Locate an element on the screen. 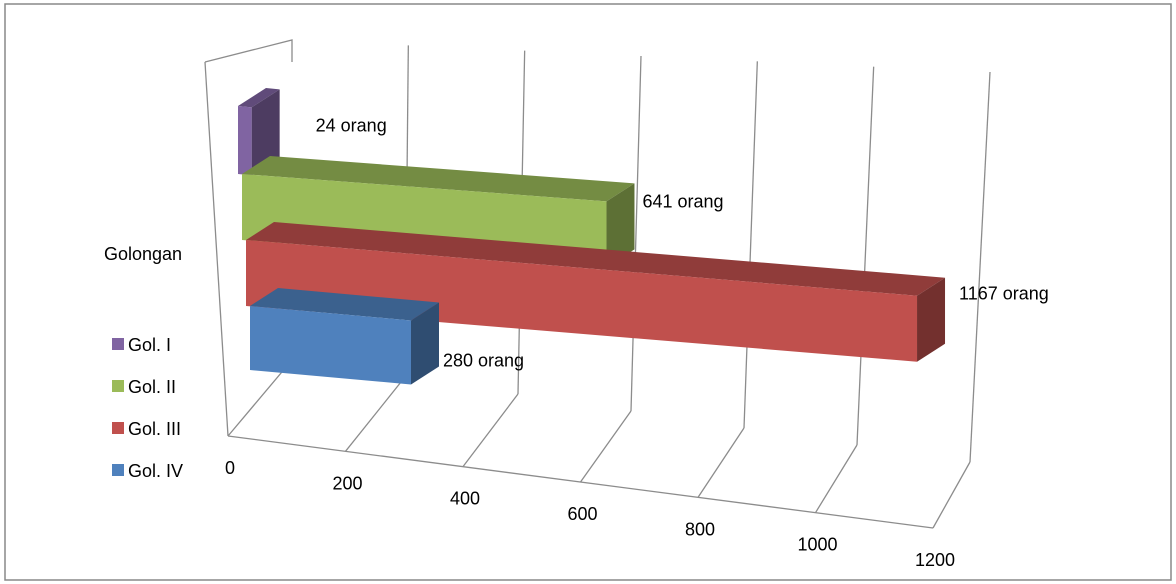 The width and height of the screenshot is (1176, 584). bar-front-face is located at coordinates (245, 140).